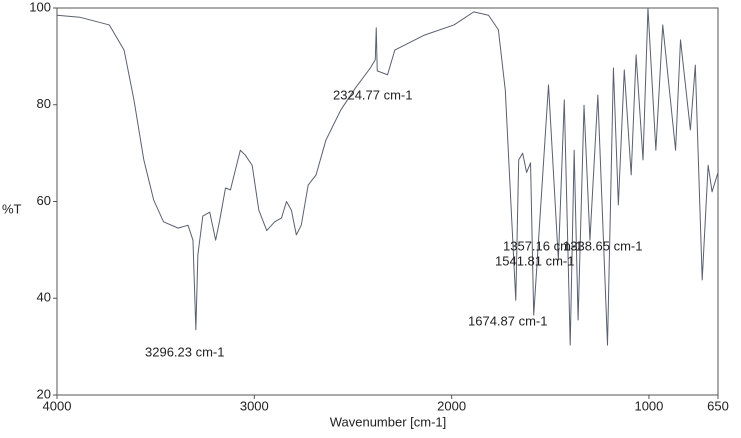 The image size is (741, 438). I want to click on y-tick-label: 40, so click(44, 297).